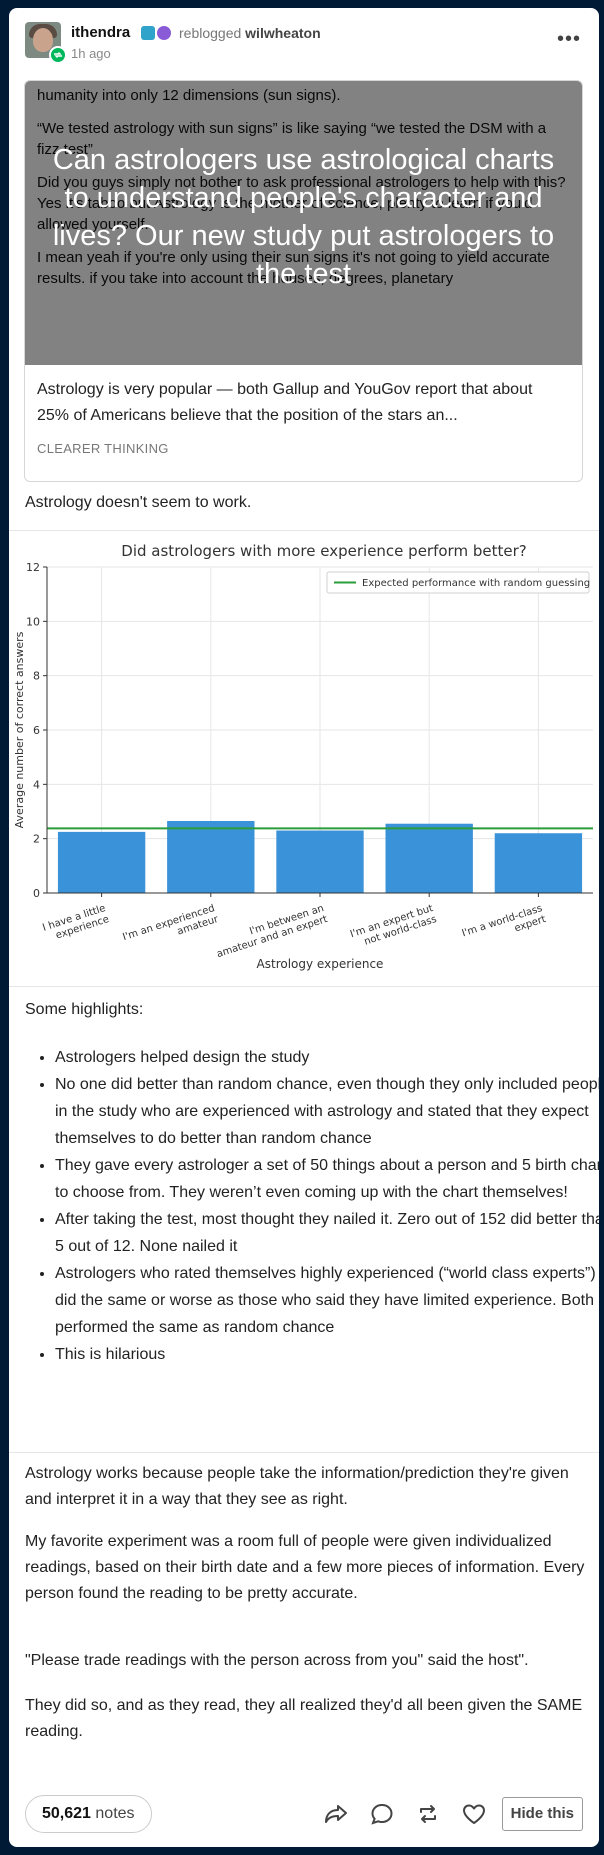  What do you see at coordinates (19, 729) in the screenshot?
I see `y-axis-label: Average number of correct answers` at bounding box center [19, 729].